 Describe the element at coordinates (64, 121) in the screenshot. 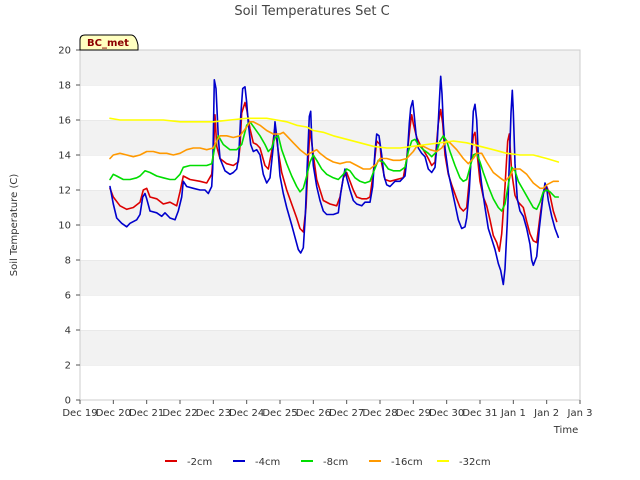

I see `y-tick-label: 16` at that location.